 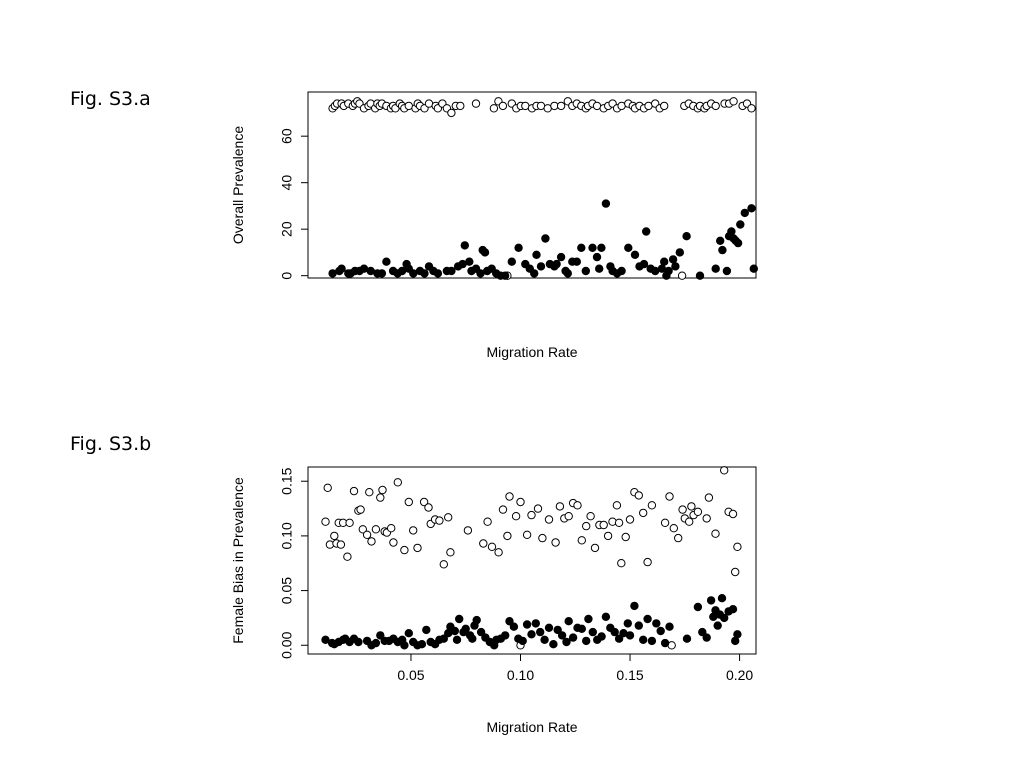 What do you see at coordinates (287, 229) in the screenshot?
I see `chart1-y-tick-label: 20` at bounding box center [287, 229].